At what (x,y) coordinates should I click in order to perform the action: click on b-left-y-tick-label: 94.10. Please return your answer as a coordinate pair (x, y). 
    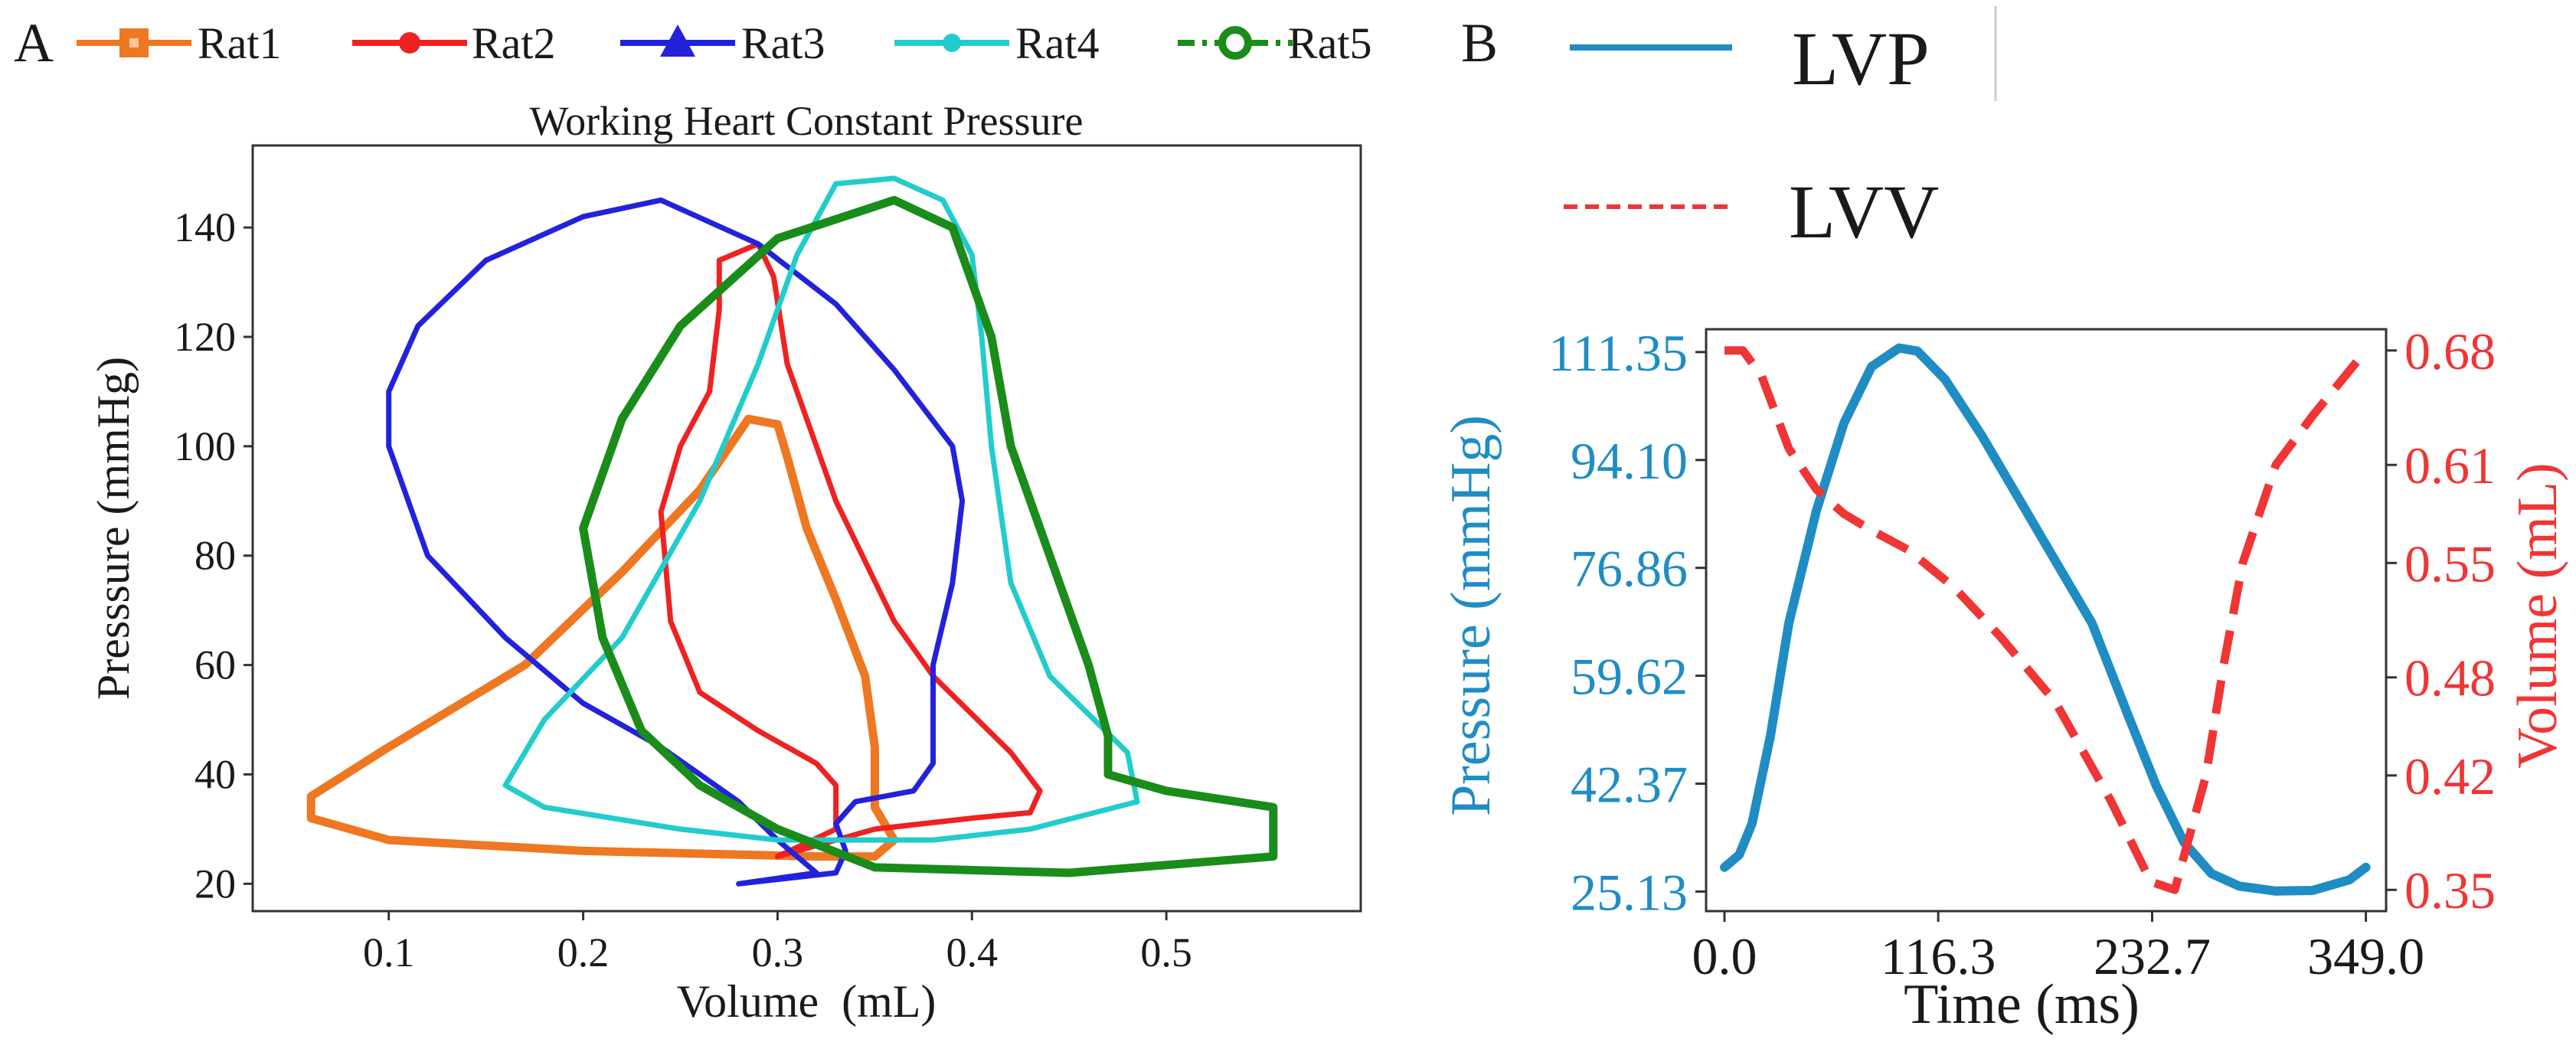
    Looking at the image, I should click on (1629, 461).